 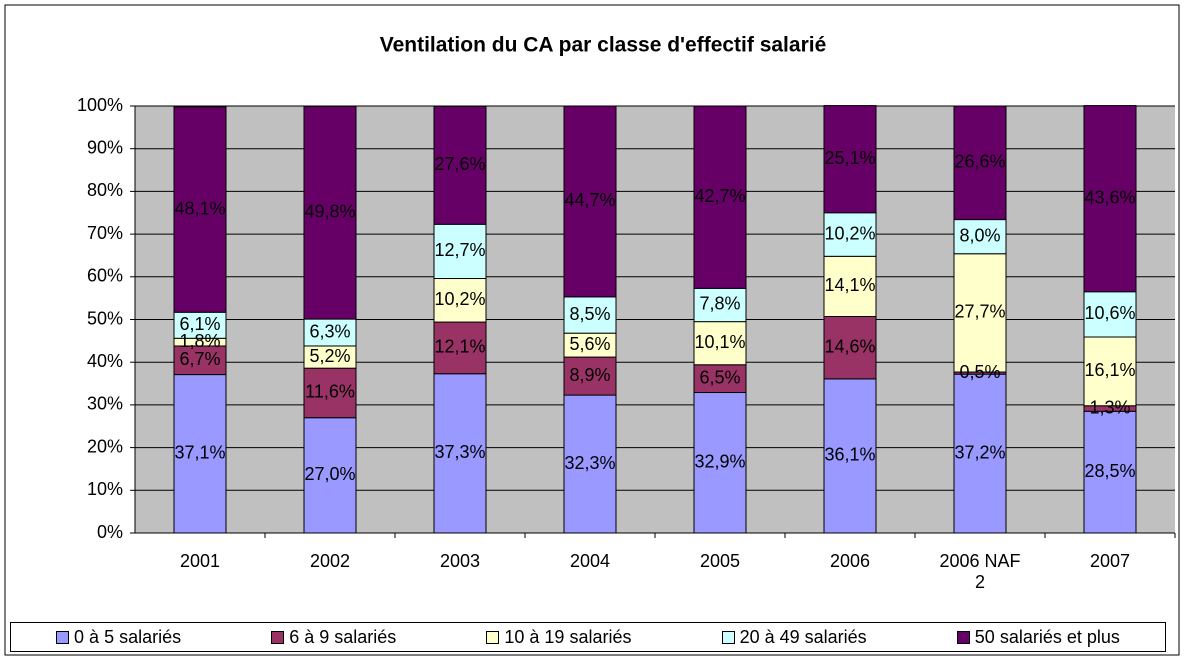 I want to click on data-label: 1,8%, so click(x=199, y=341).